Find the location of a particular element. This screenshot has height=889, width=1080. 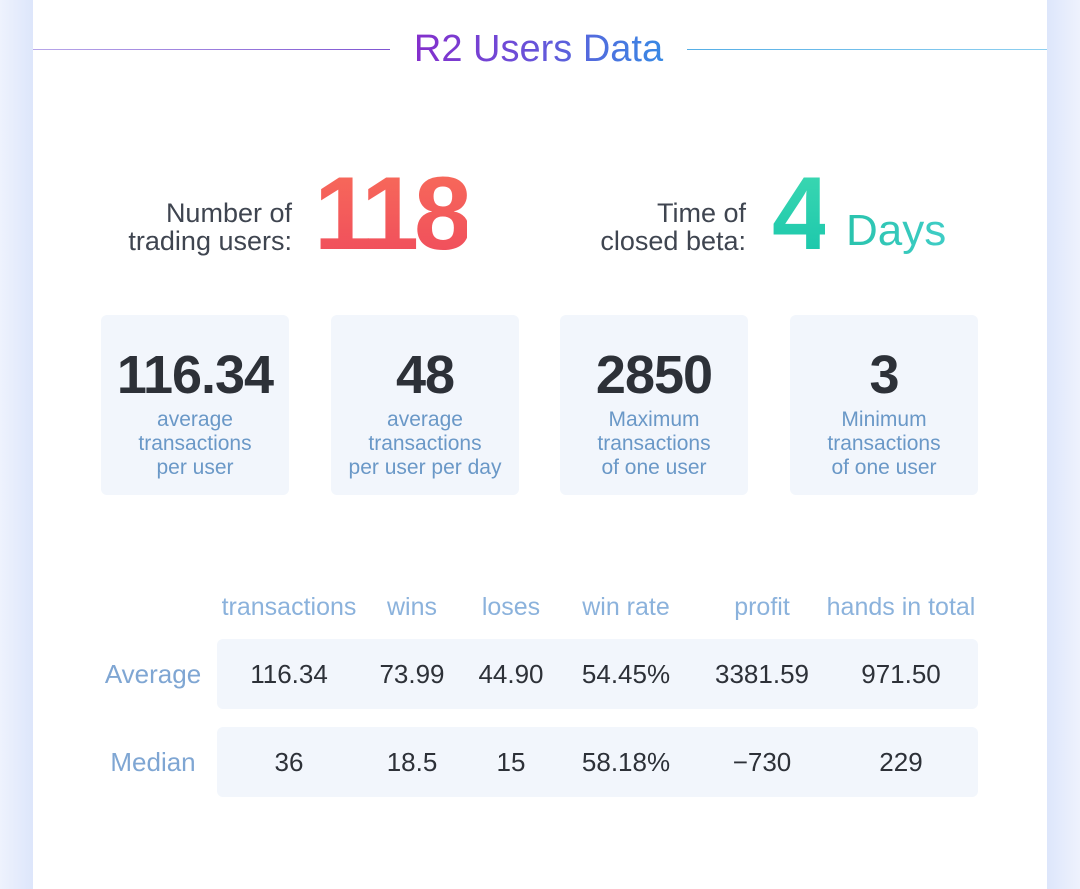

table-row-average is located at coordinates (597, 674).